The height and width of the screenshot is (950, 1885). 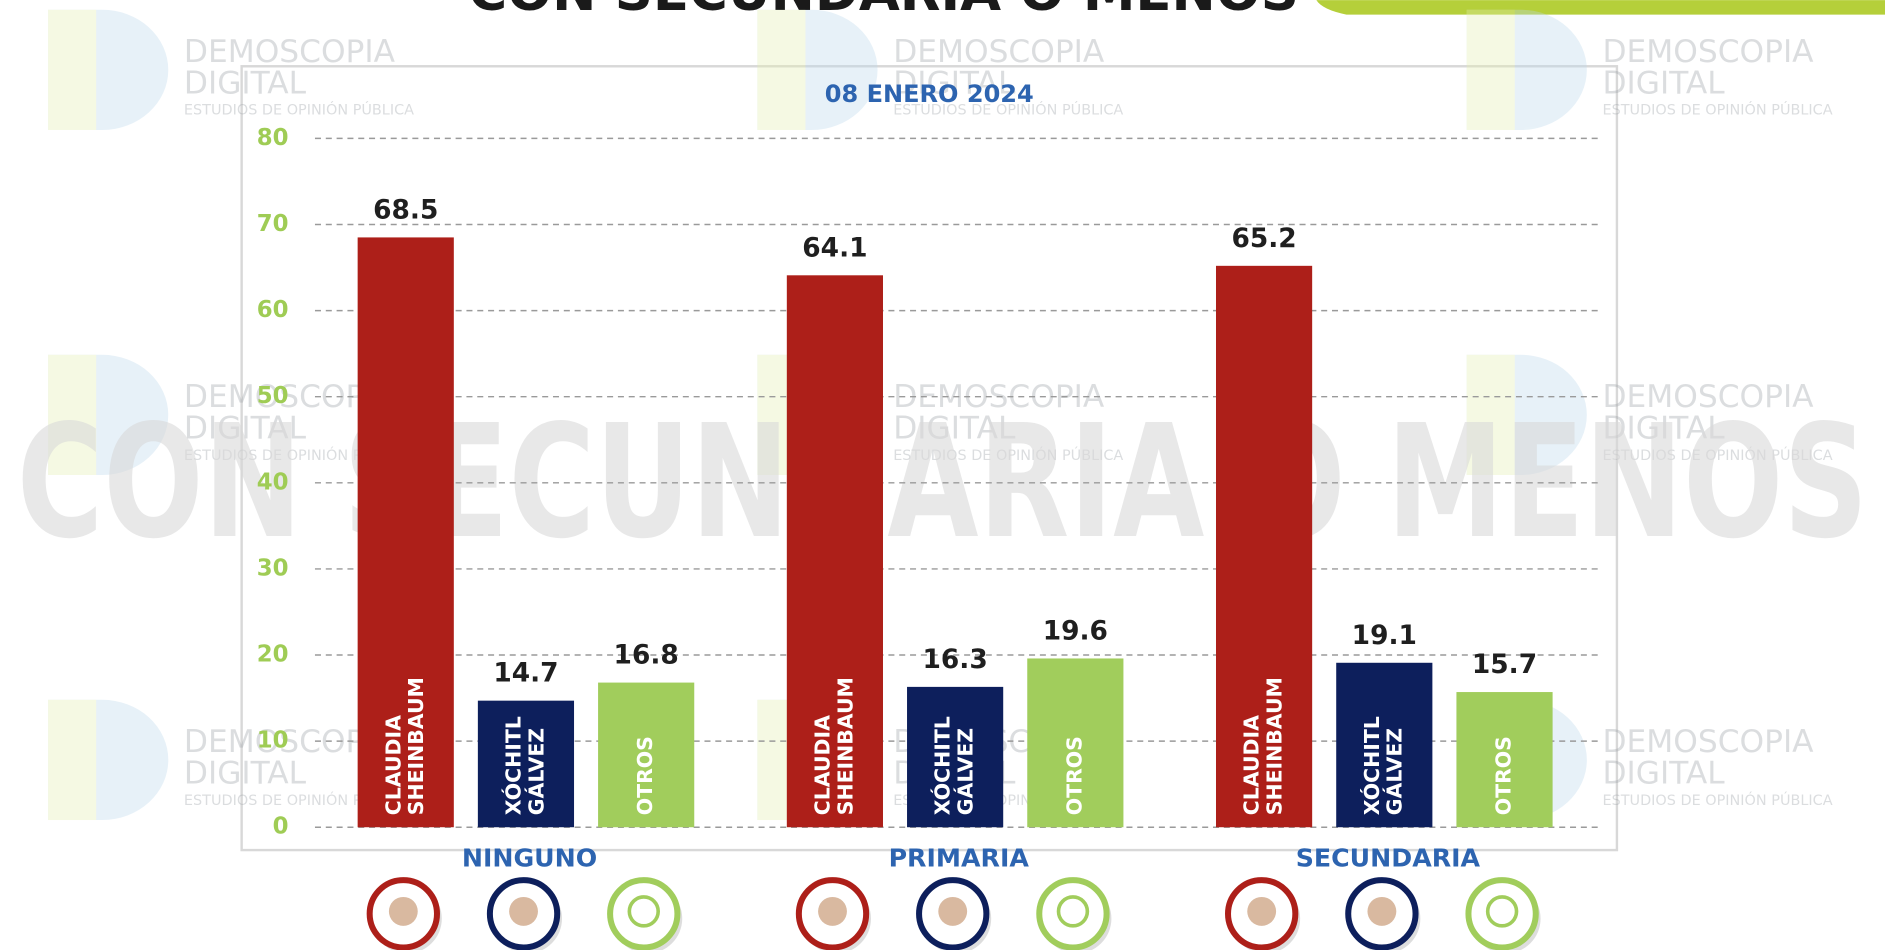 What do you see at coordinates (273, 138) in the screenshot?
I see `y-tick-label: 80` at bounding box center [273, 138].